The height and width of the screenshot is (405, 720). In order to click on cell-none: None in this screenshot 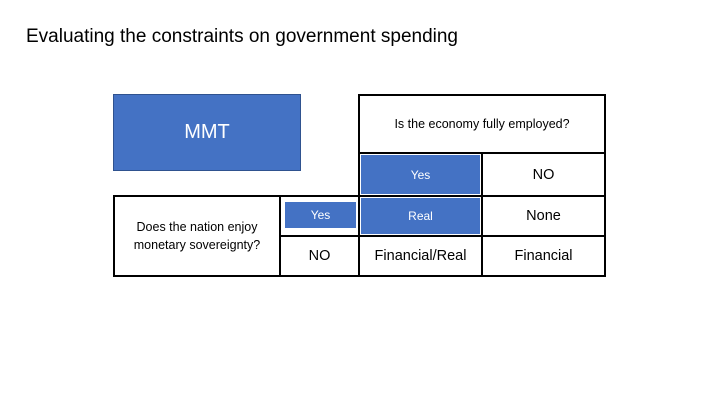, I will do `click(543, 216)`.